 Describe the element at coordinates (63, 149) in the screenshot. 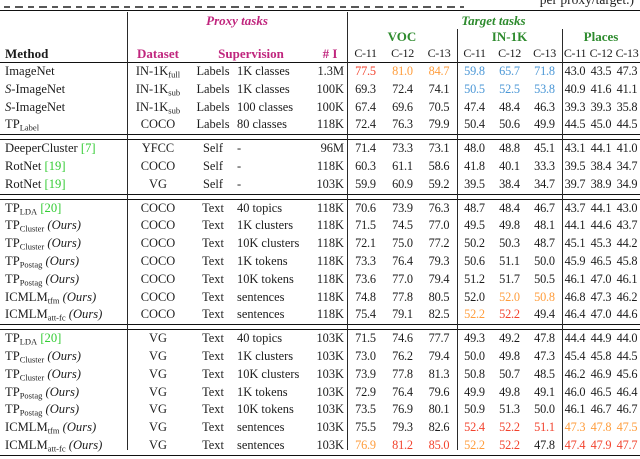

I see `method-cell: DeeperCluster [7]` at that location.